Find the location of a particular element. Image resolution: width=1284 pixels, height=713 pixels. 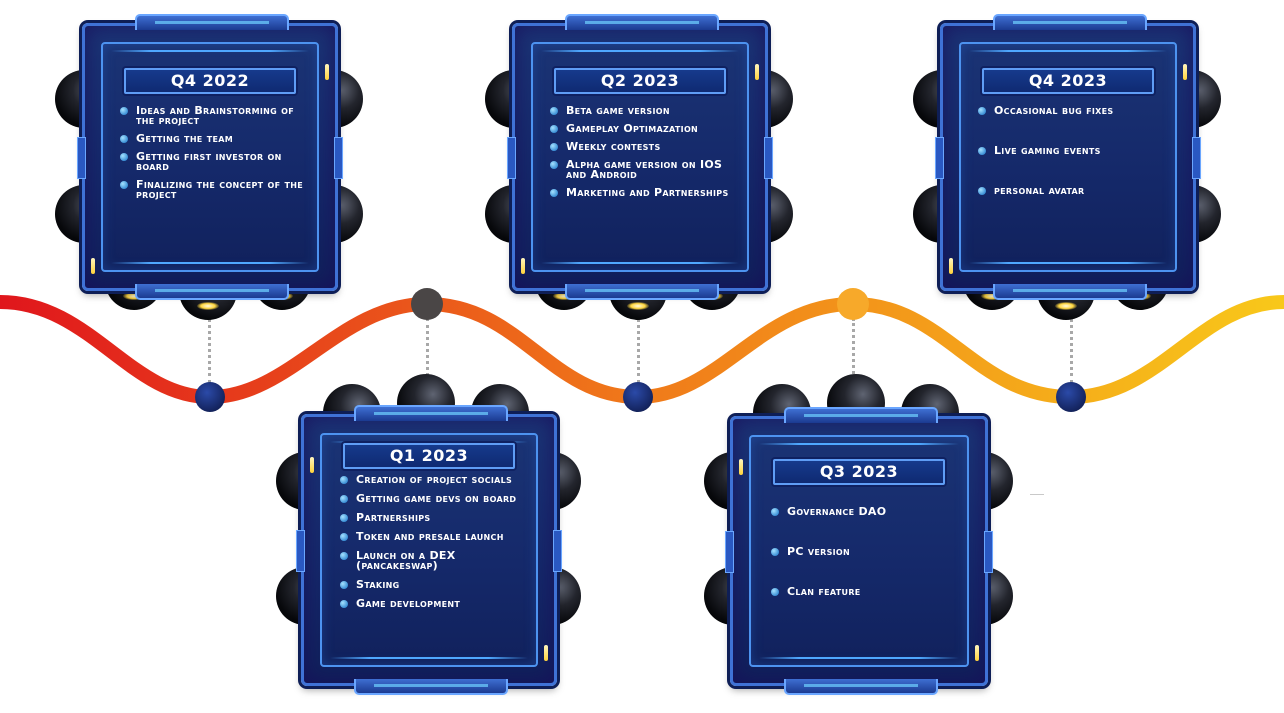

milestone-item: Live gaming events is located at coordinates (1073, 150).